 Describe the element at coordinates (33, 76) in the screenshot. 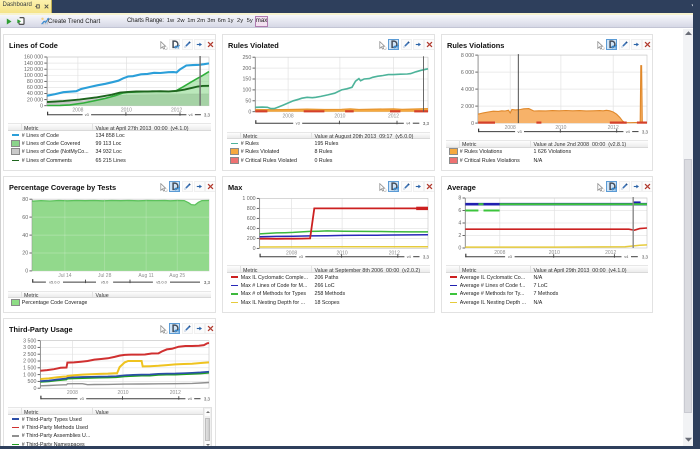

I see `svg-text: 100 000` at that location.